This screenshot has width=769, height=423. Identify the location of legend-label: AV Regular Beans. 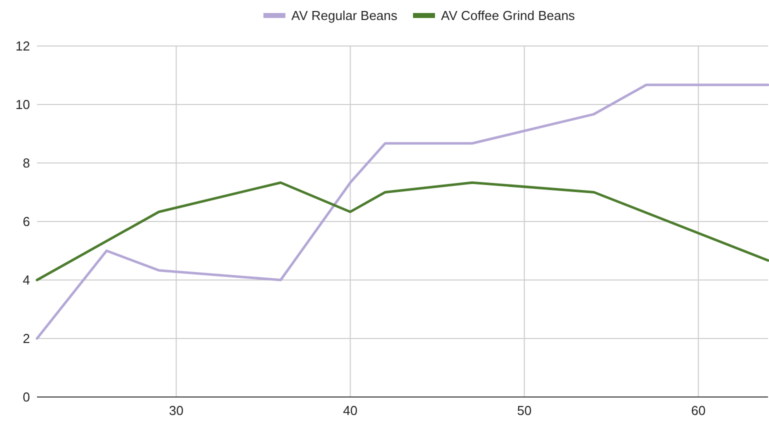
(344, 15).